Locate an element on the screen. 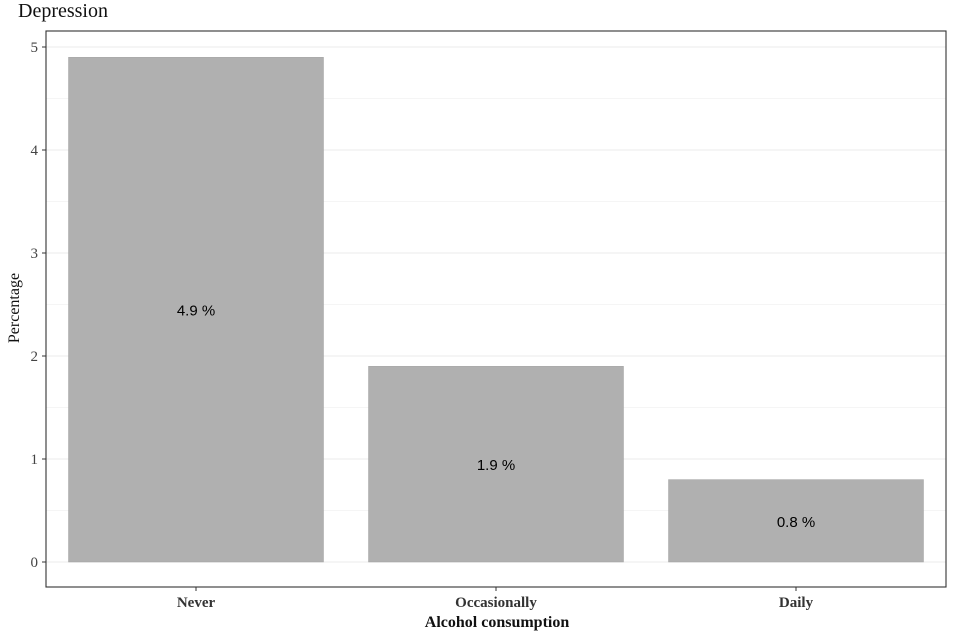 The width and height of the screenshot is (957, 637). x-tick-label: Never is located at coordinates (196, 603).